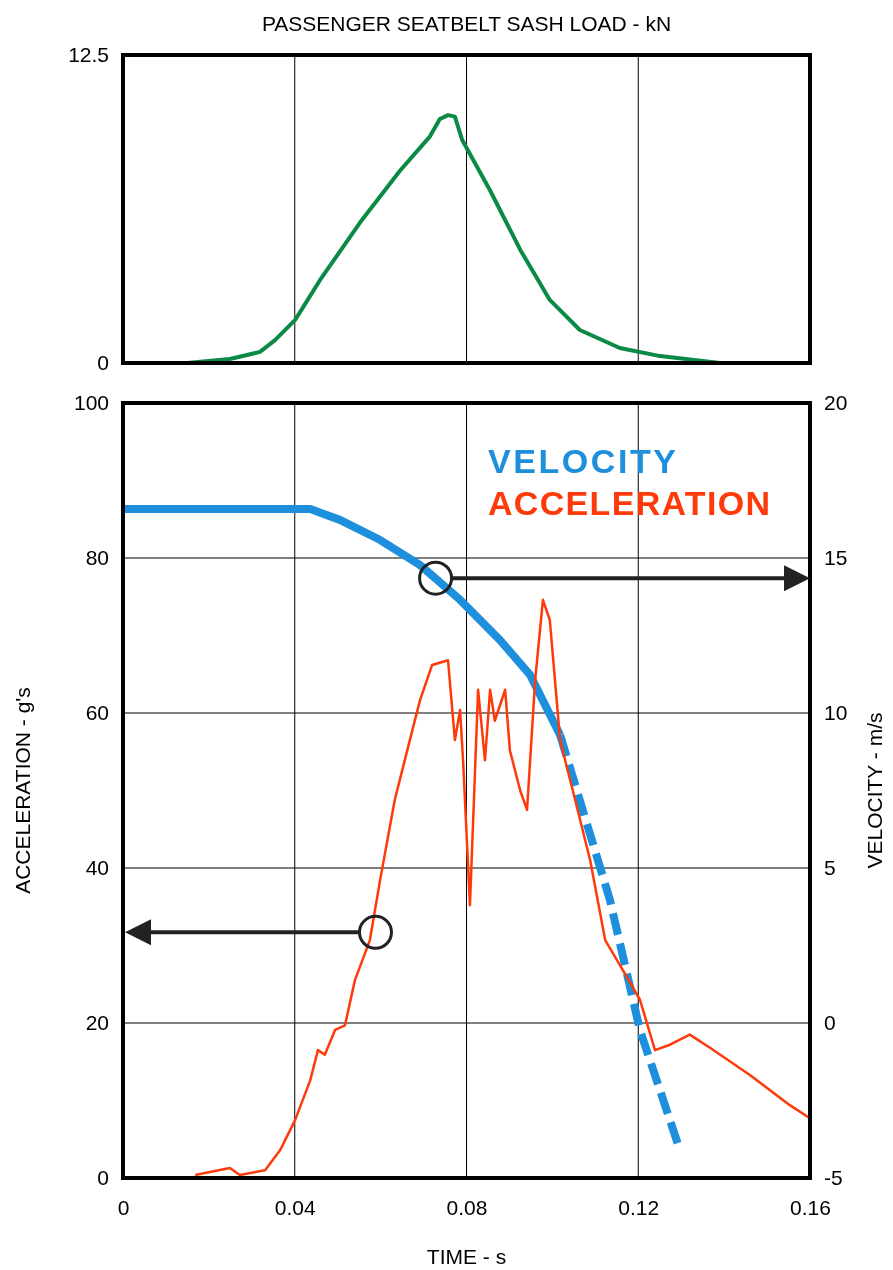 This screenshot has width=893, height=1270. I want to click on y2-tick-label: 0, so click(830, 1023).